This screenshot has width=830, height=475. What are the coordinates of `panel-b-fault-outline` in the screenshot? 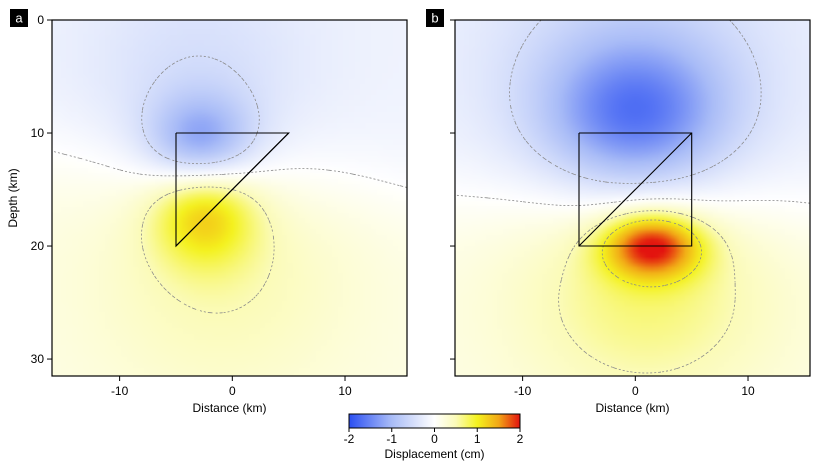 It's located at (635, 189).